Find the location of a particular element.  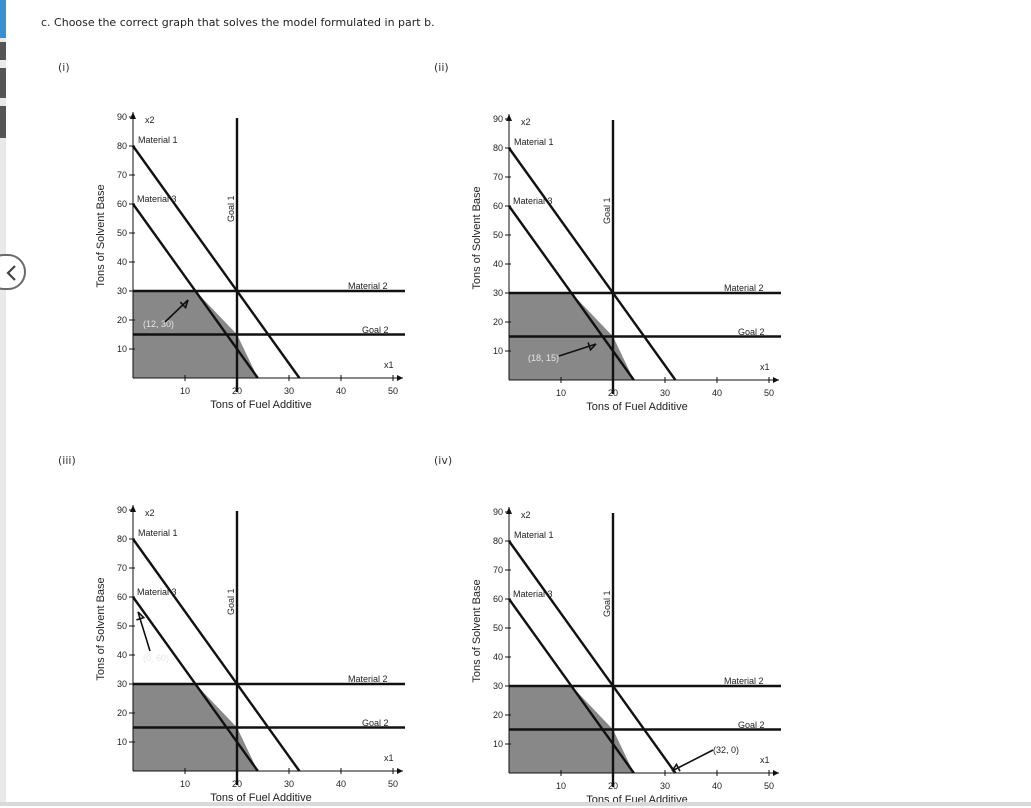

x-tick-label: 10 is located at coordinates (185, 784).